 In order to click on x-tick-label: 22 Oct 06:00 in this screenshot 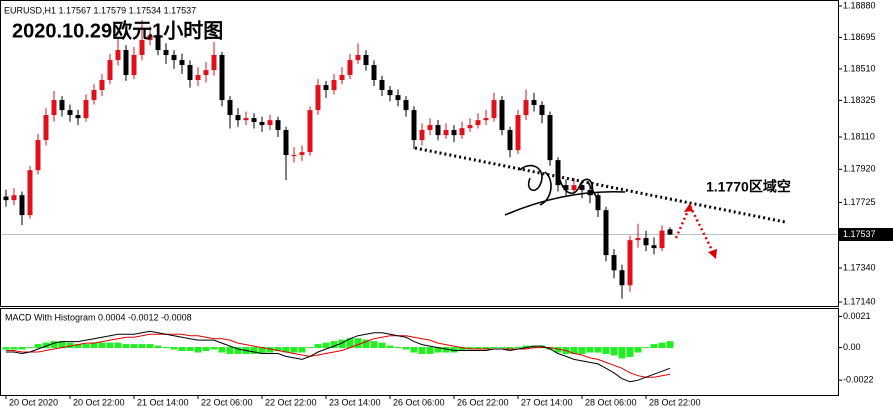, I will do `click(227, 402)`.